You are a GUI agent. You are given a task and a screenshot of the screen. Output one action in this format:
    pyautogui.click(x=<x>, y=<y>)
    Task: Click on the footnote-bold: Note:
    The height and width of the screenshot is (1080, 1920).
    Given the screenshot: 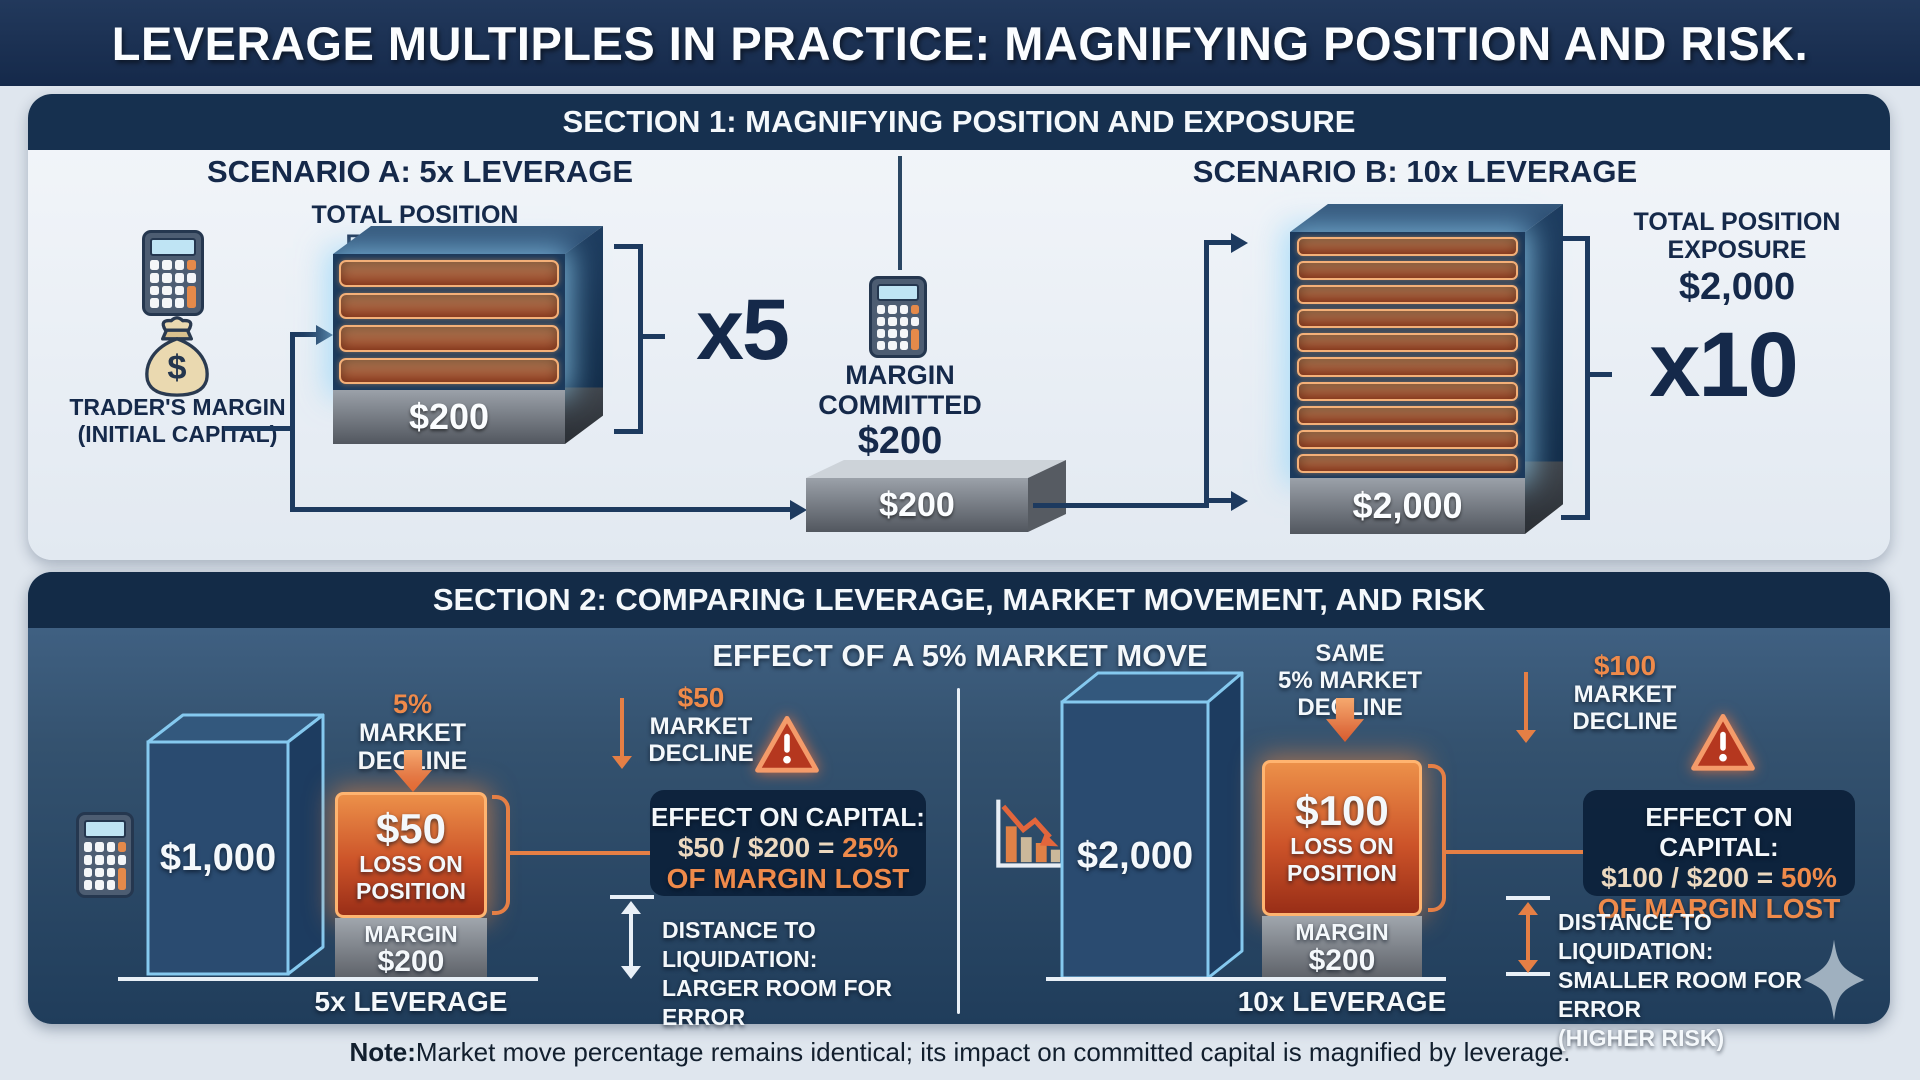 What is the action you would take?
    pyautogui.click(x=382, y=1051)
    